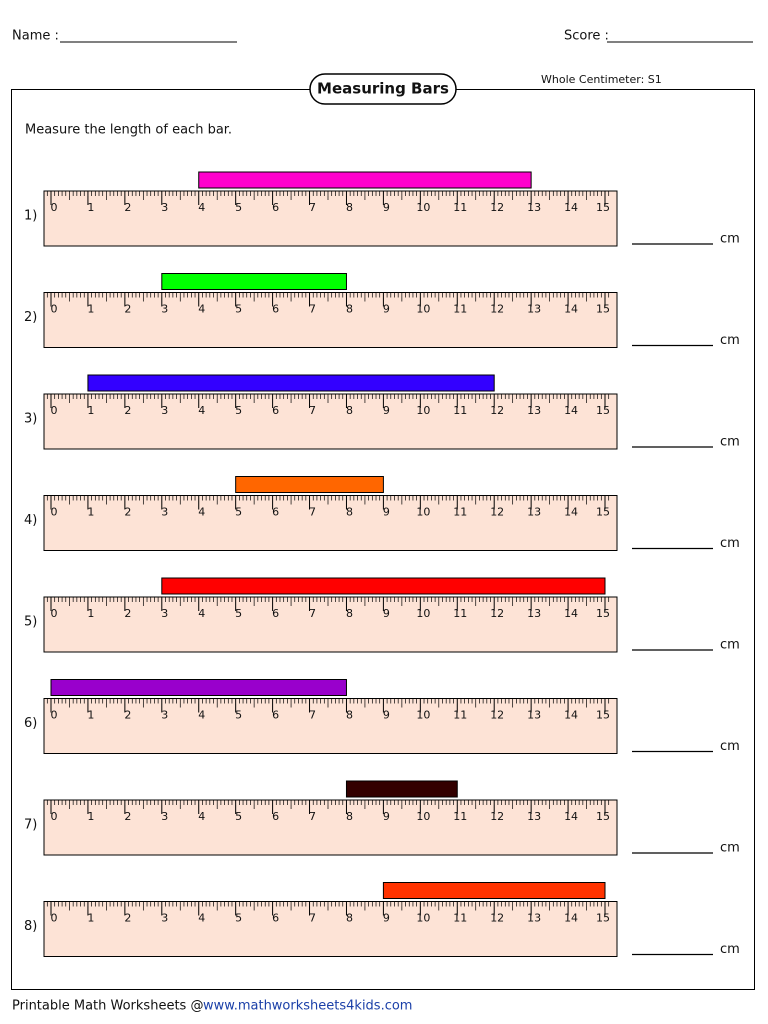 Image resolution: width=768 pixels, height=1024 pixels. What do you see at coordinates (128, 130) in the screenshot?
I see `instruction: Measure the length of each bar.` at bounding box center [128, 130].